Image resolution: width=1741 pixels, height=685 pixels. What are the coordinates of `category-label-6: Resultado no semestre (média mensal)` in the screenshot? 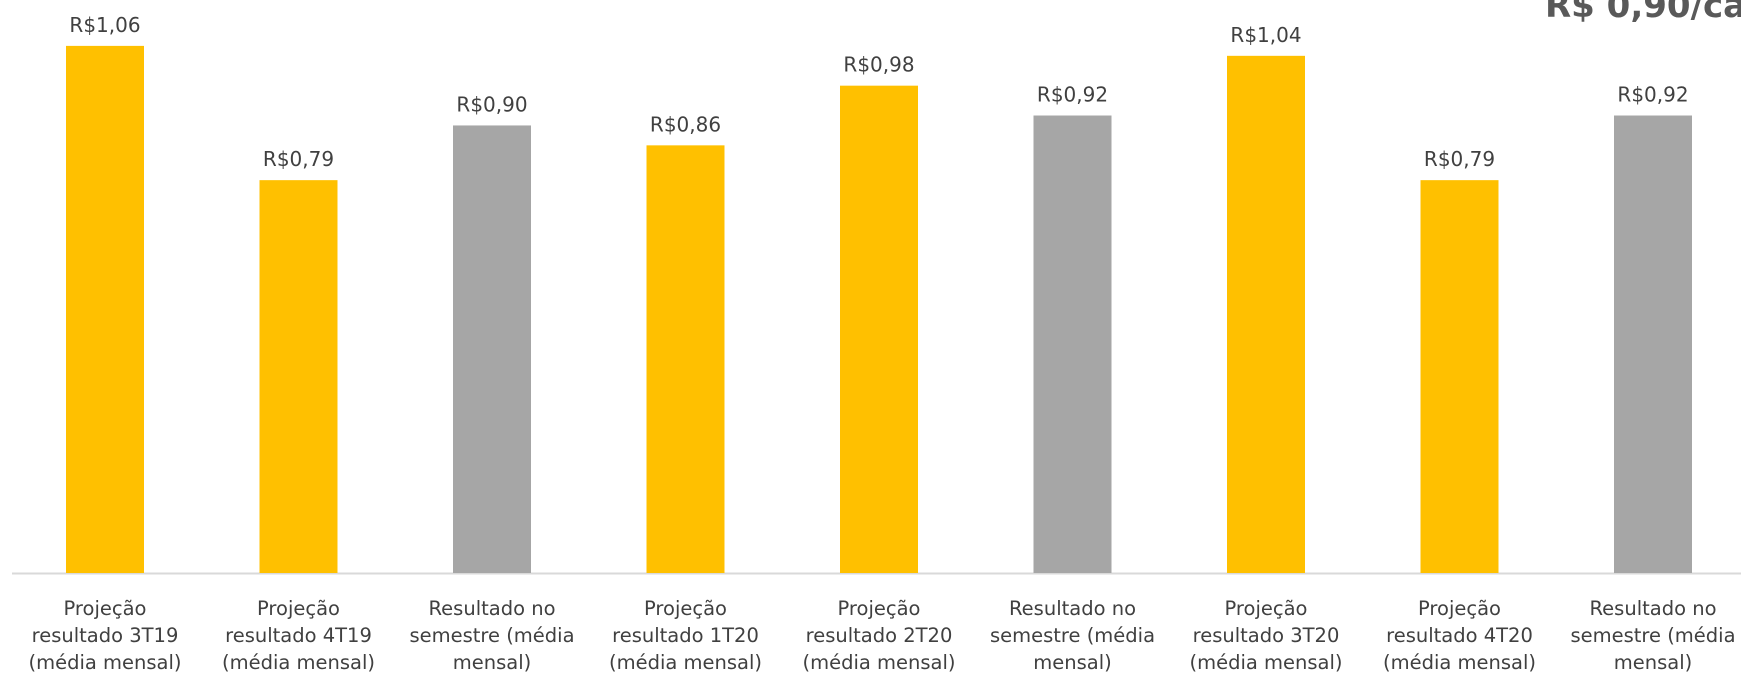 It's located at (1072, 635).